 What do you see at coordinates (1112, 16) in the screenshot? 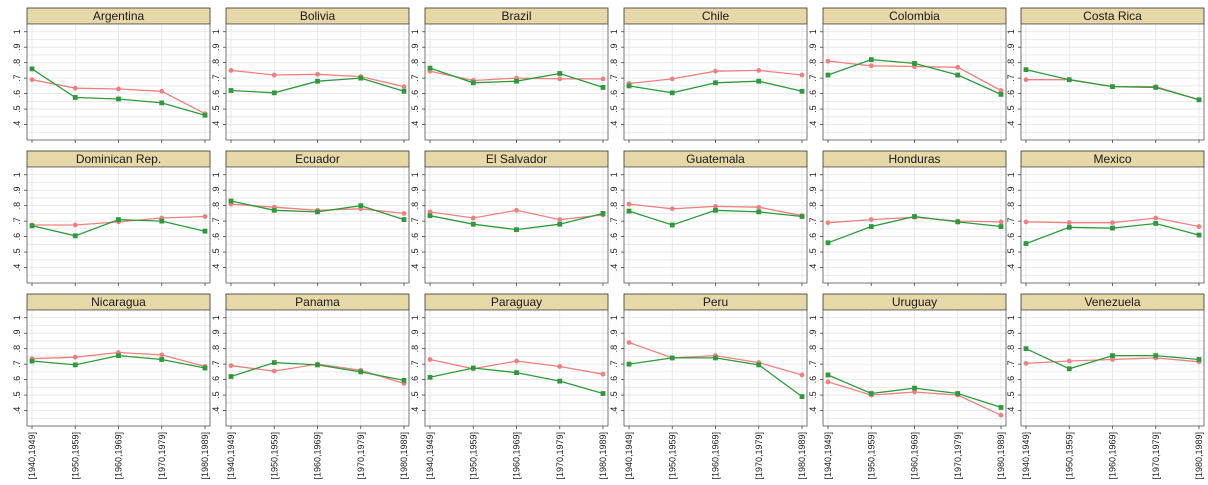
I see `panel-title: Costa Rica` at bounding box center [1112, 16].